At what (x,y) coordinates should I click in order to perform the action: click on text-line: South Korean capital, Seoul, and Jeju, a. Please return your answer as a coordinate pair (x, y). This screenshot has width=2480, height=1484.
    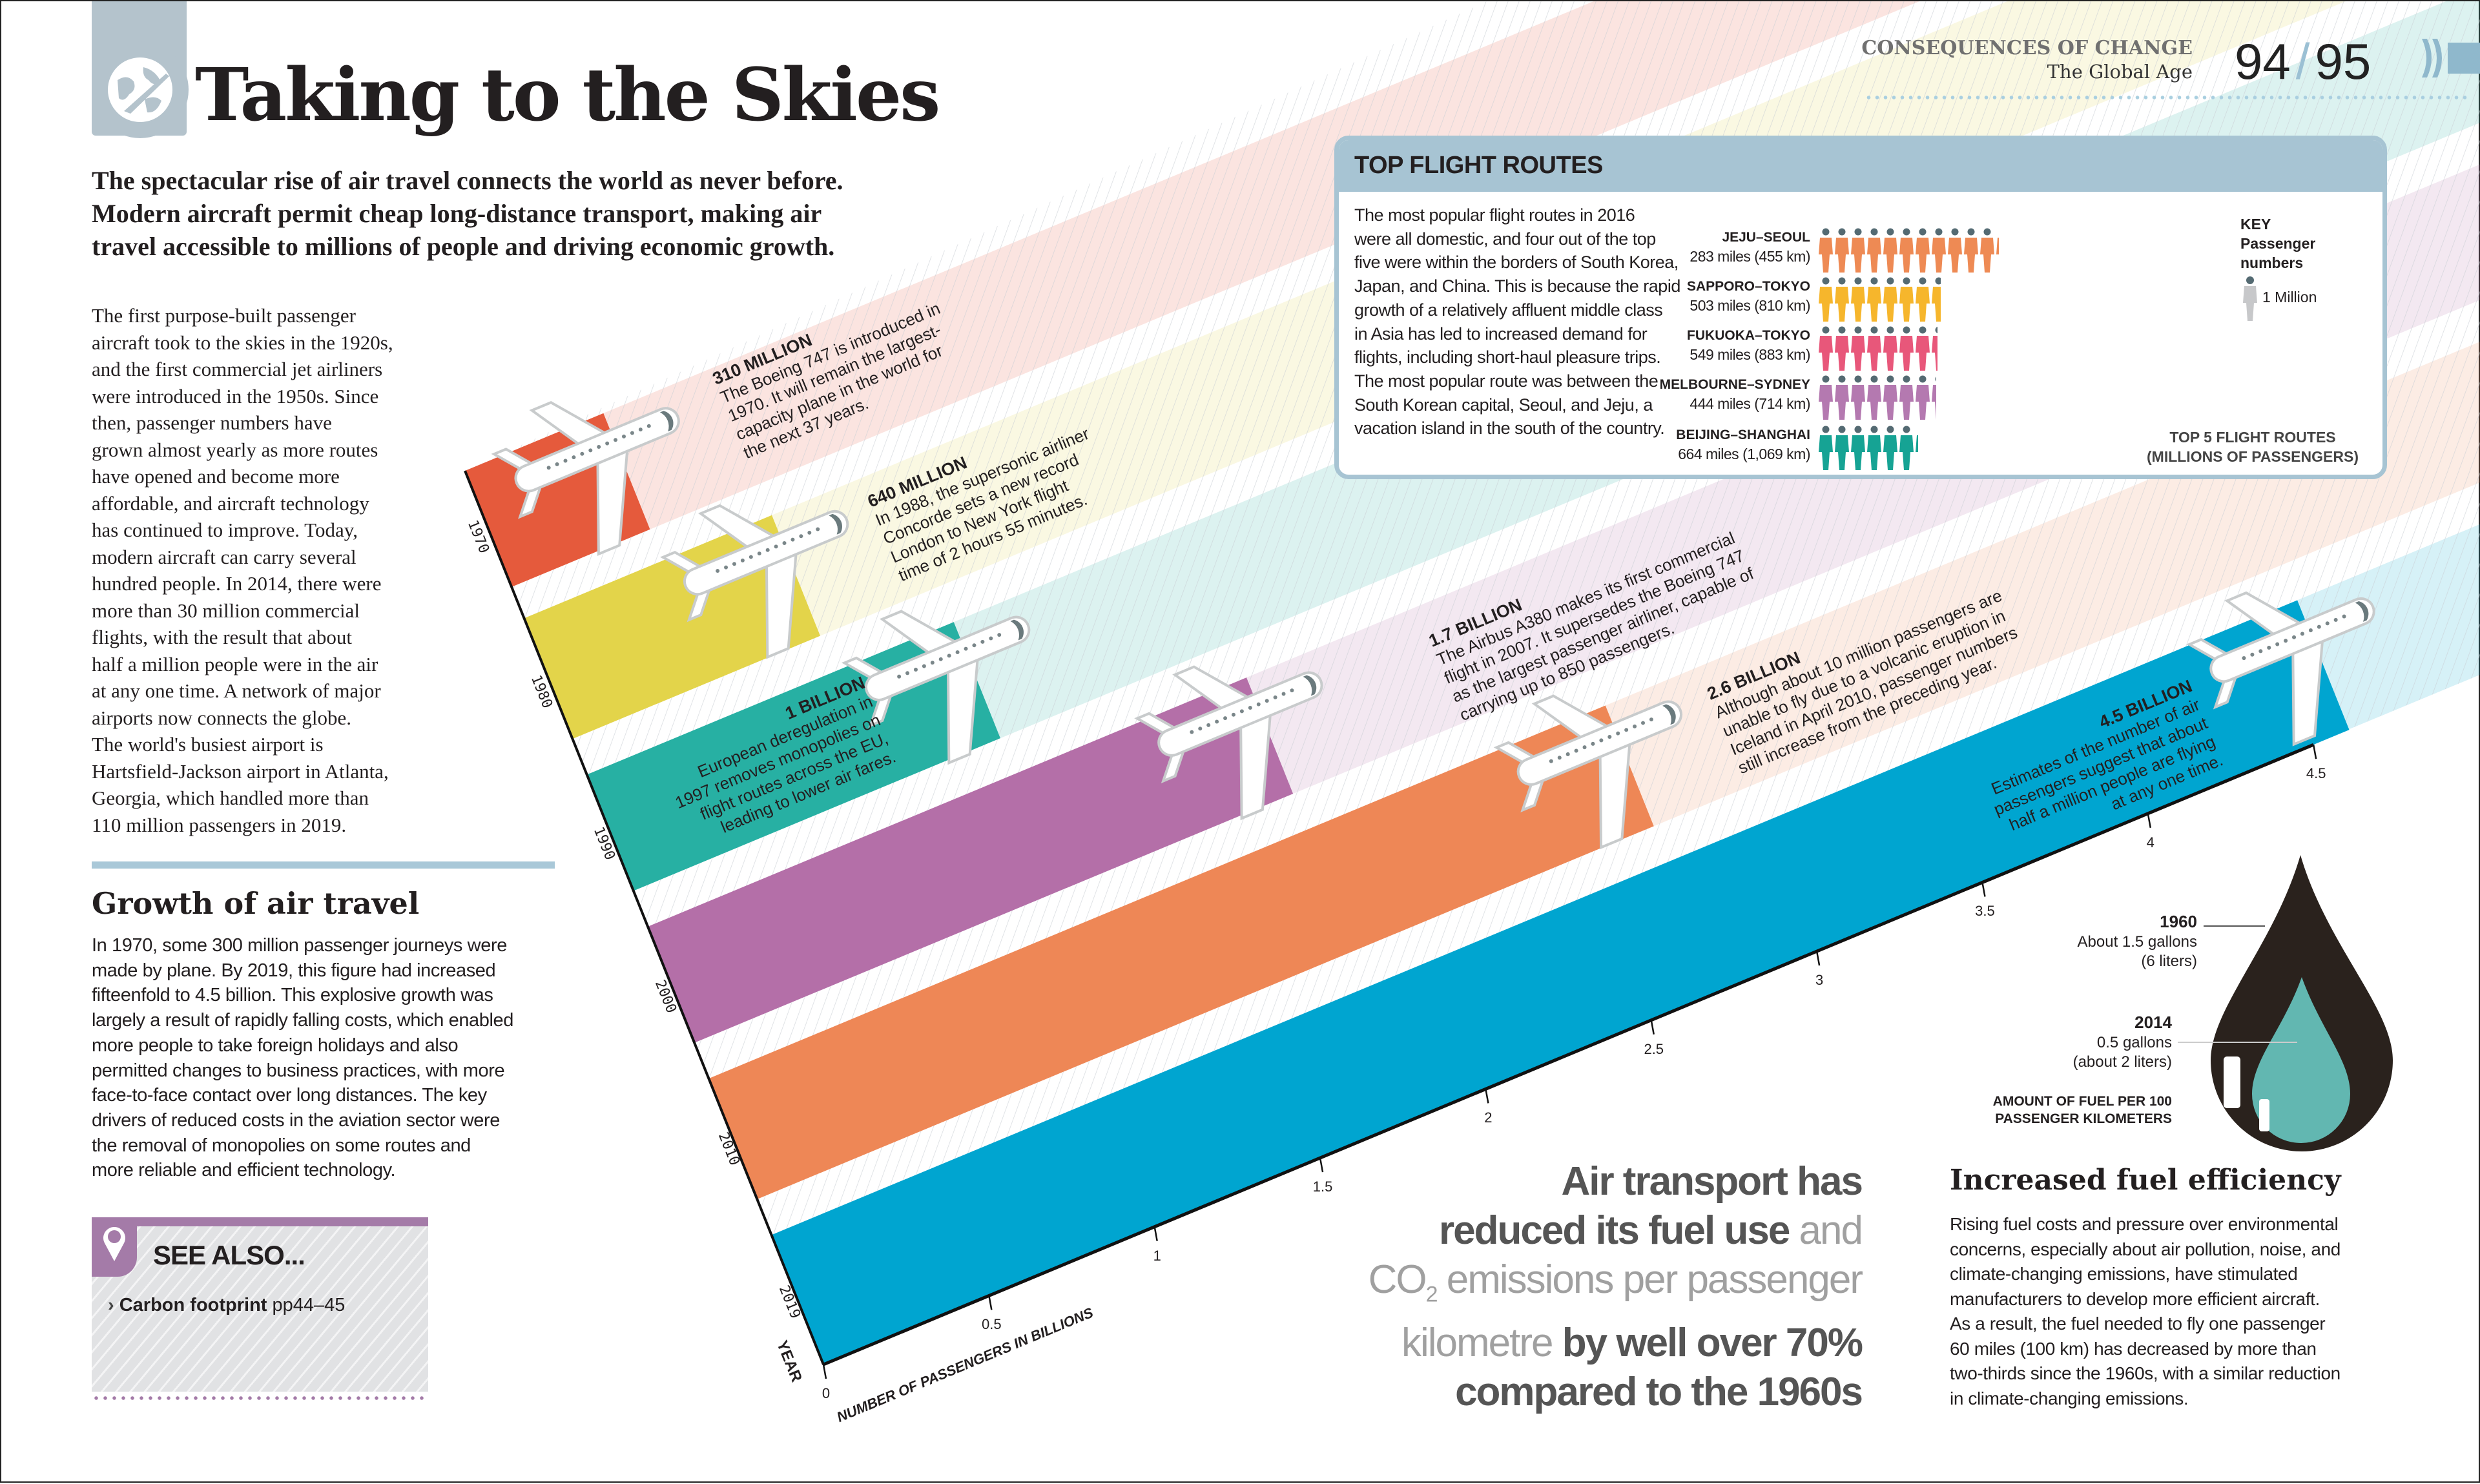
    Looking at the image, I should click on (1503, 405).